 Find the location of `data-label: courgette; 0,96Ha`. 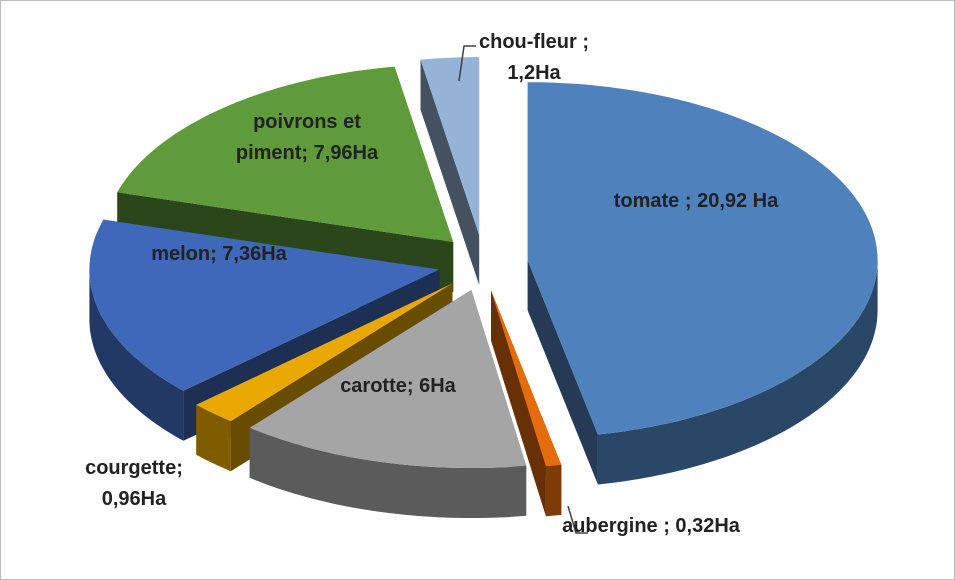

data-label: courgette; 0,96Ha is located at coordinates (134, 483).